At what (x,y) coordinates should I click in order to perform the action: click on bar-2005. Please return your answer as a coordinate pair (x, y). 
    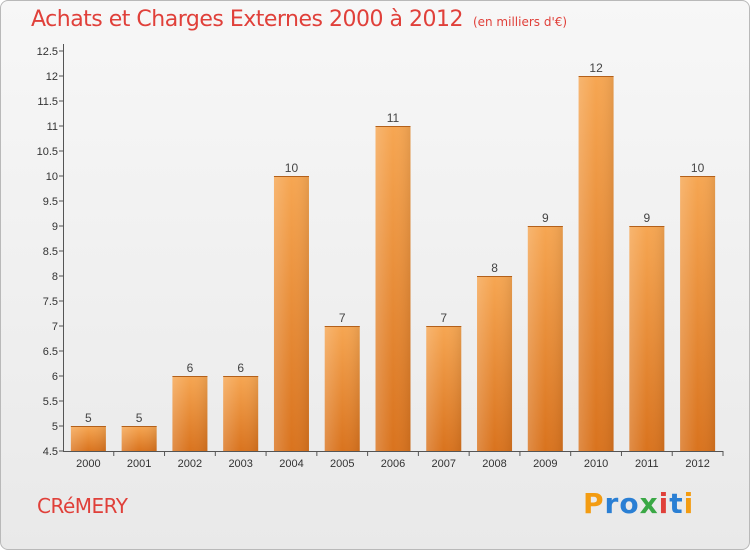
    Looking at the image, I should click on (342, 388).